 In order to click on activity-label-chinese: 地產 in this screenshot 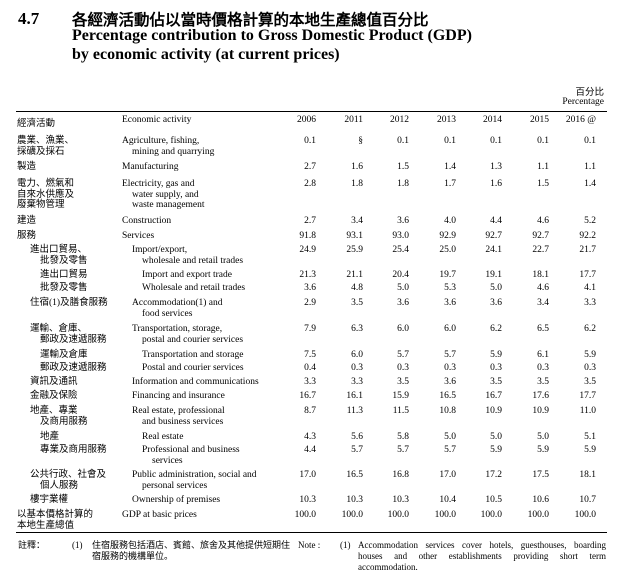, I will do `click(49, 437)`.